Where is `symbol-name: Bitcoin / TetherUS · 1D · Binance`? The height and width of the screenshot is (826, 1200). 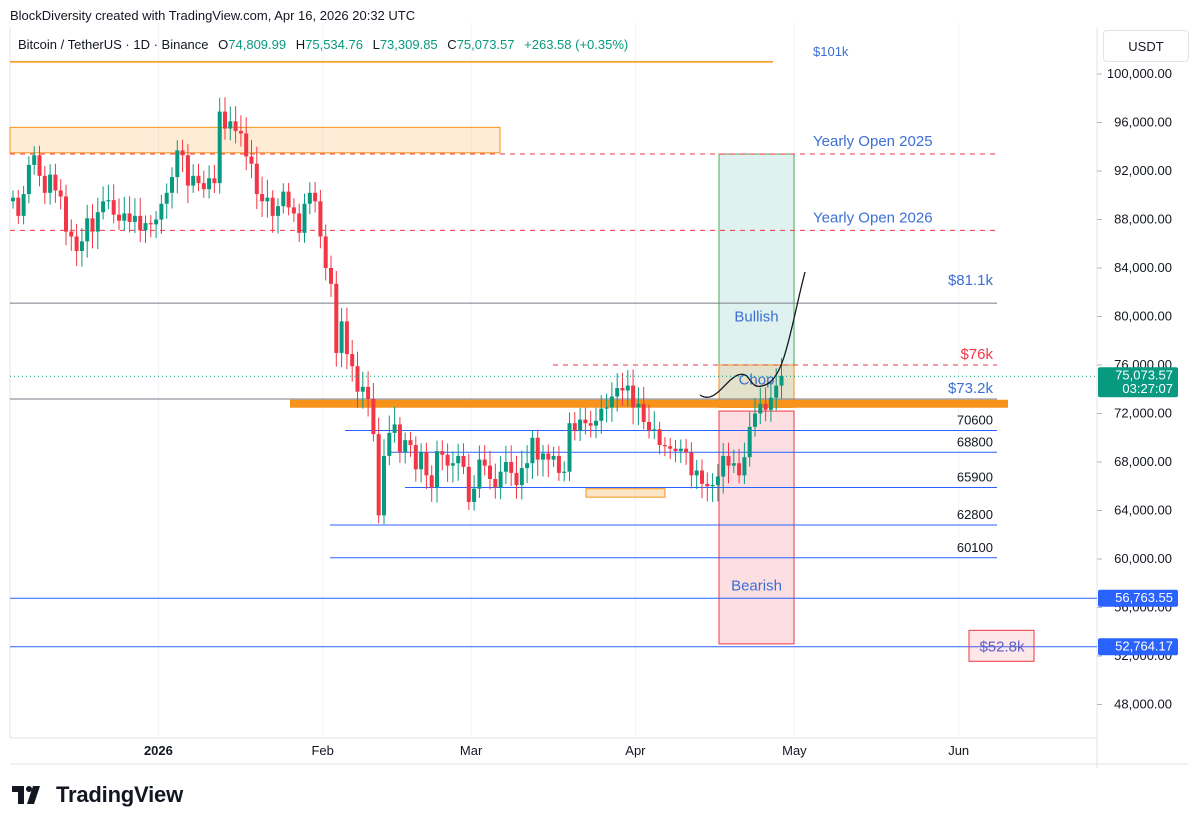 symbol-name: Bitcoin / TetherUS · 1D · Binance is located at coordinates (113, 44).